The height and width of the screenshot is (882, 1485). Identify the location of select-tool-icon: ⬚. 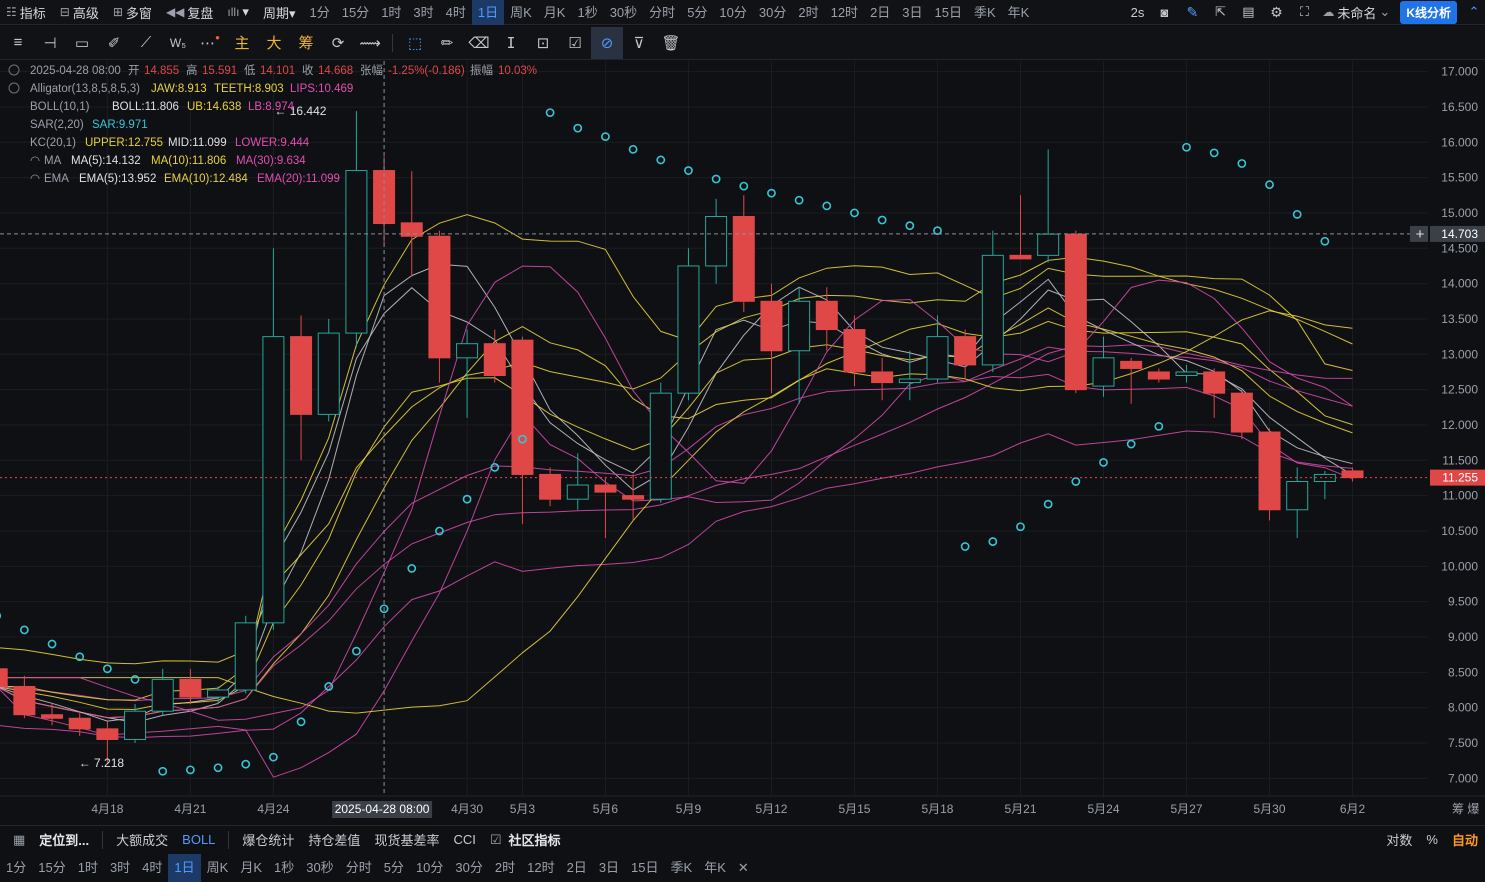
(415, 43).